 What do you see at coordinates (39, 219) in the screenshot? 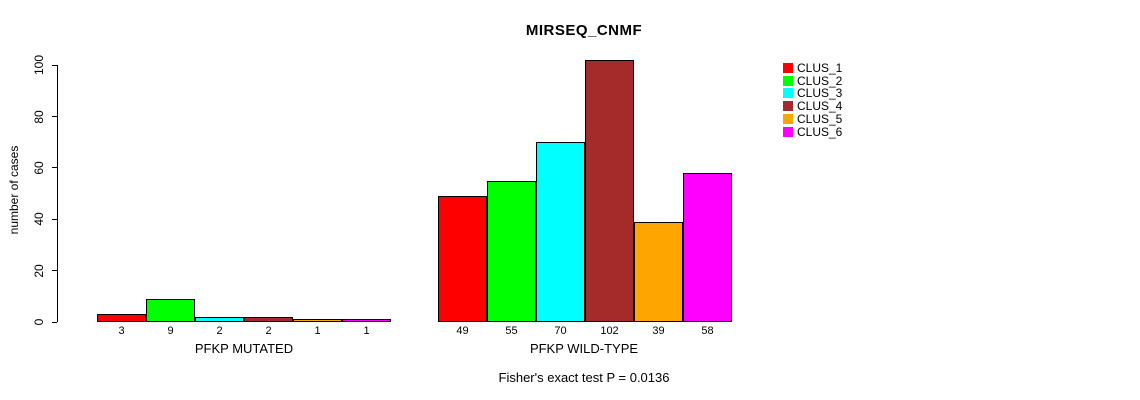
I see `y-axis-tick-label: 40` at bounding box center [39, 219].